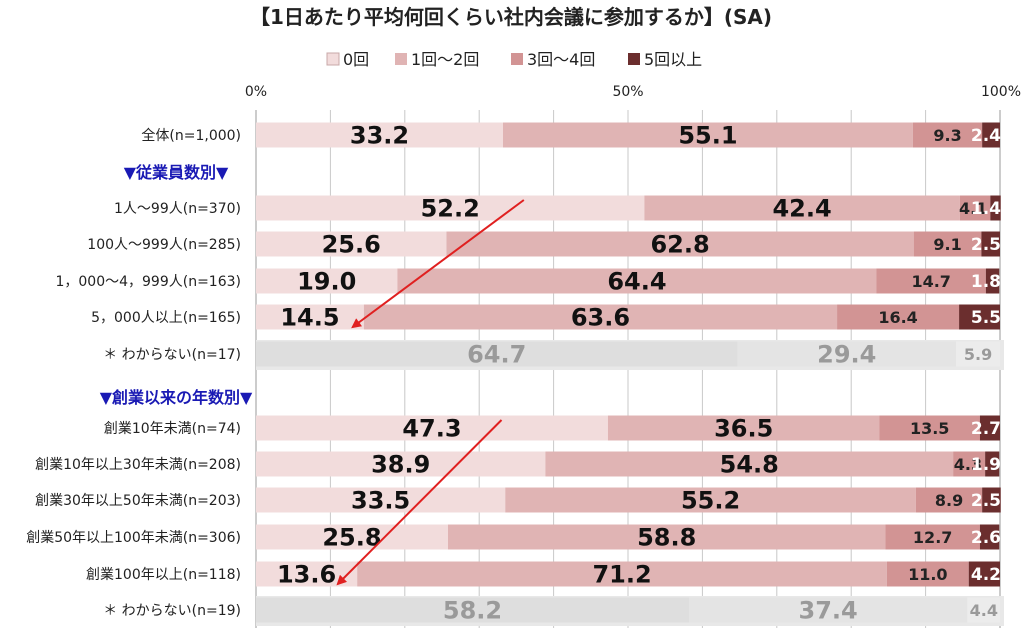  Describe the element at coordinates (968, 464) in the screenshot. I see `data-label: 4.3` at that location.